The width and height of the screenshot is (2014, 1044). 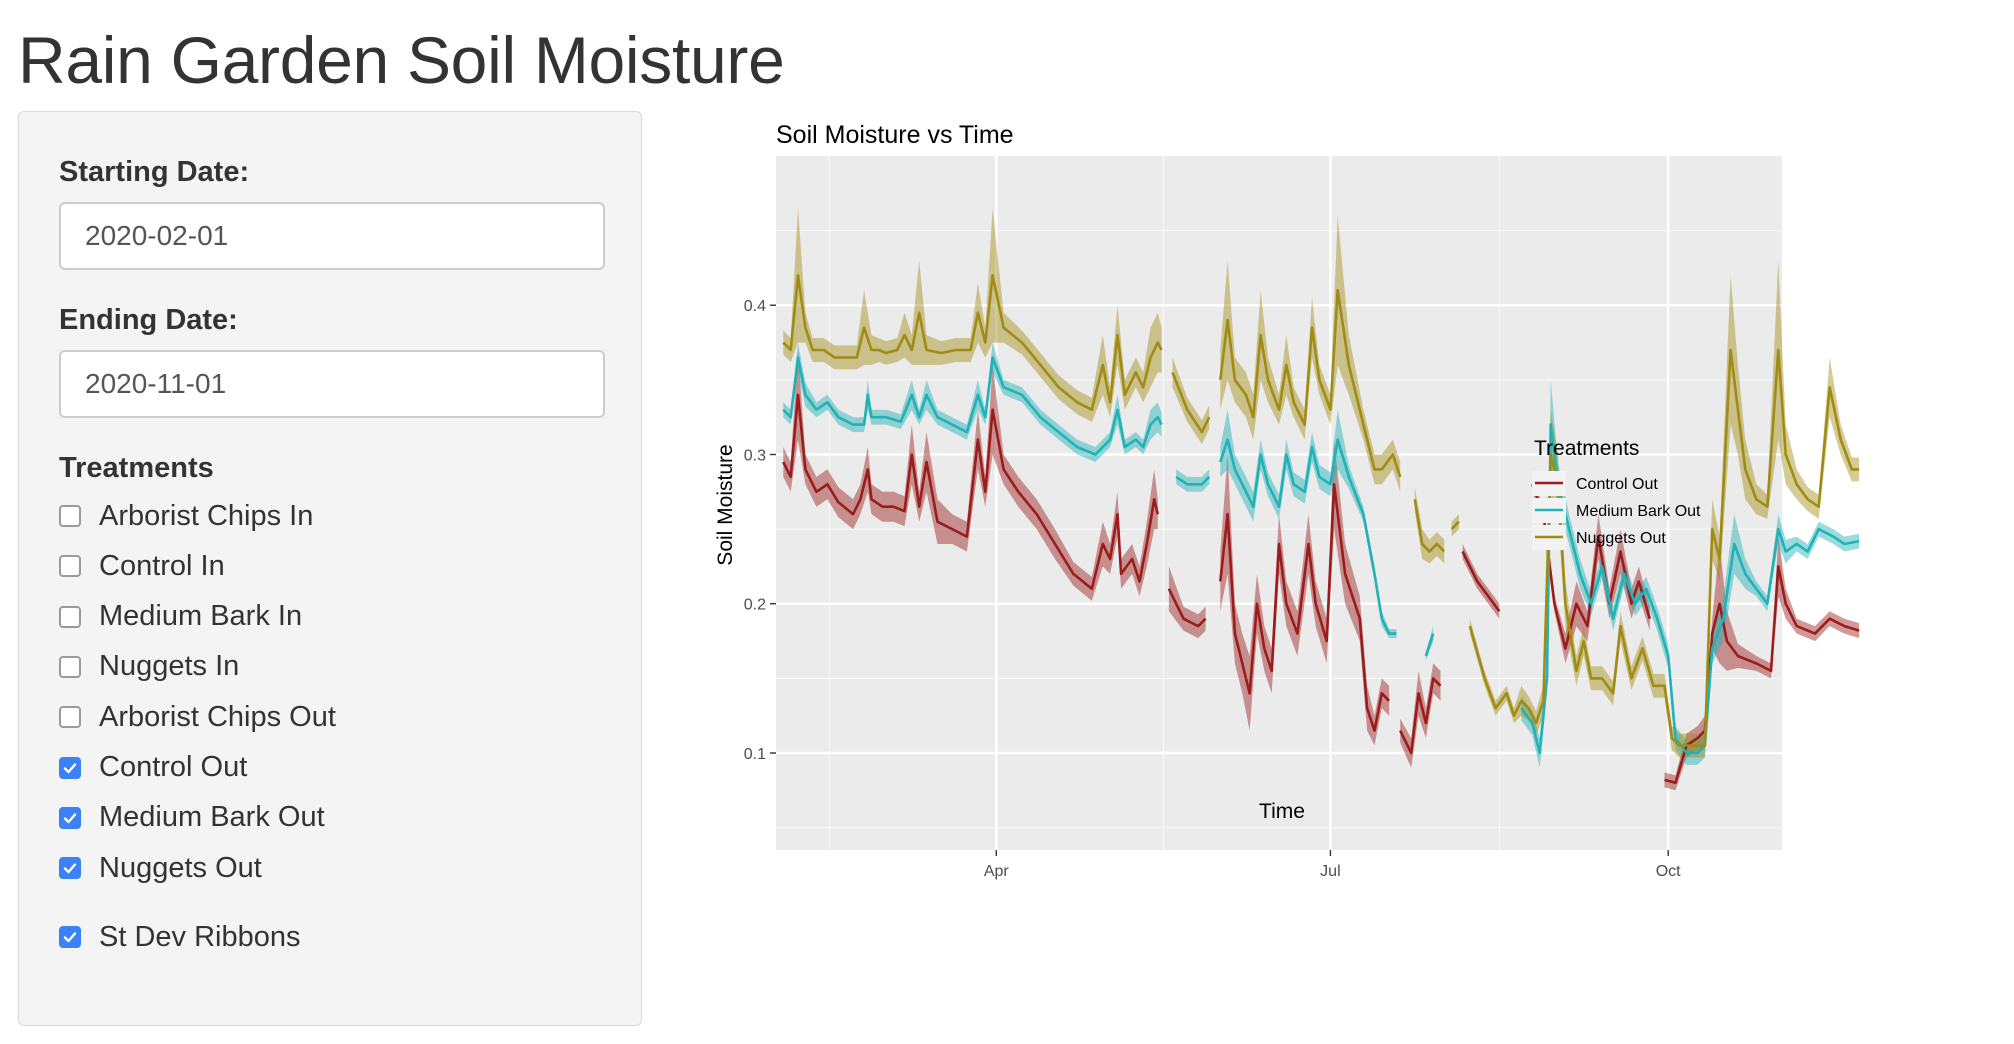 What do you see at coordinates (212, 817) in the screenshot?
I see `treatment-label: Medium Bark Out` at bounding box center [212, 817].